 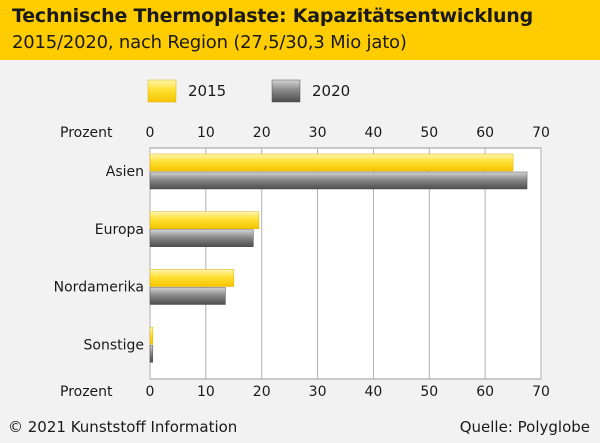 I want to click on legend-swatch-2015, so click(x=162, y=91).